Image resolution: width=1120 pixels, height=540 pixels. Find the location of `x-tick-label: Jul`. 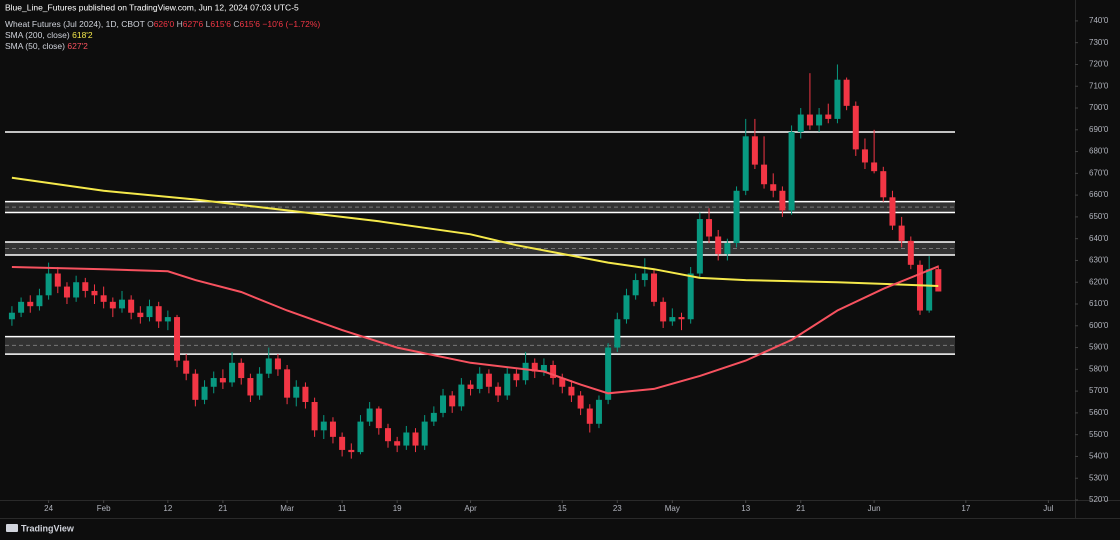

x-tick-label: Jul is located at coordinates (1048, 508).